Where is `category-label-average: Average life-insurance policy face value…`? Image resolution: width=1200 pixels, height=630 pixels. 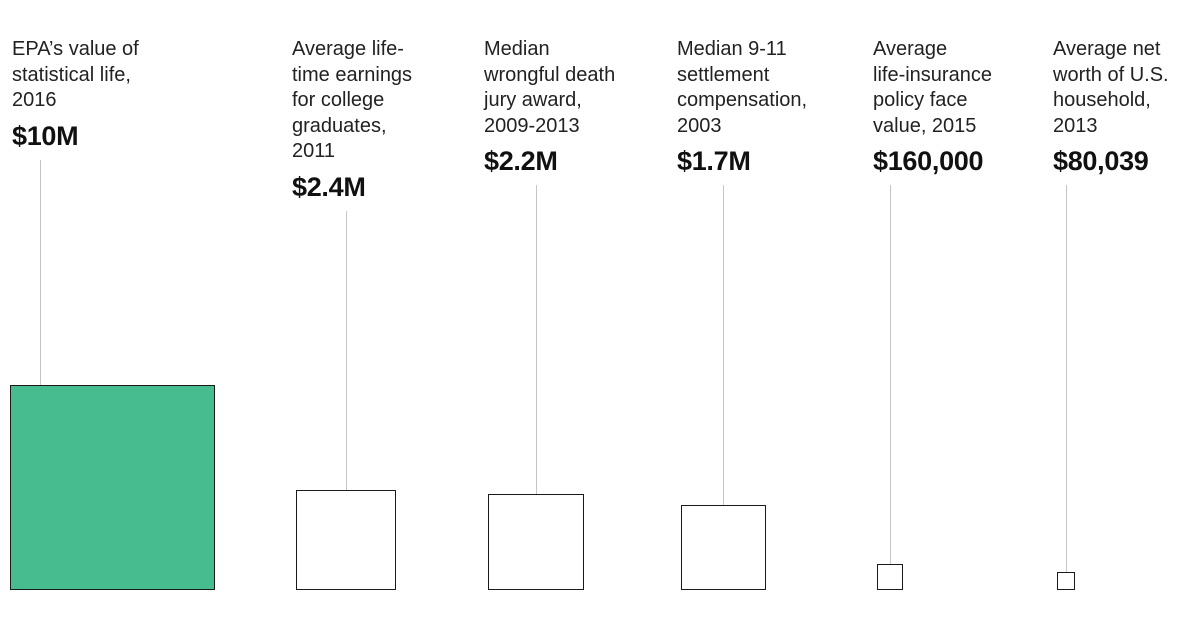 category-label-average: Average life-insurance policy face value… is located at coordinates (932, 87).